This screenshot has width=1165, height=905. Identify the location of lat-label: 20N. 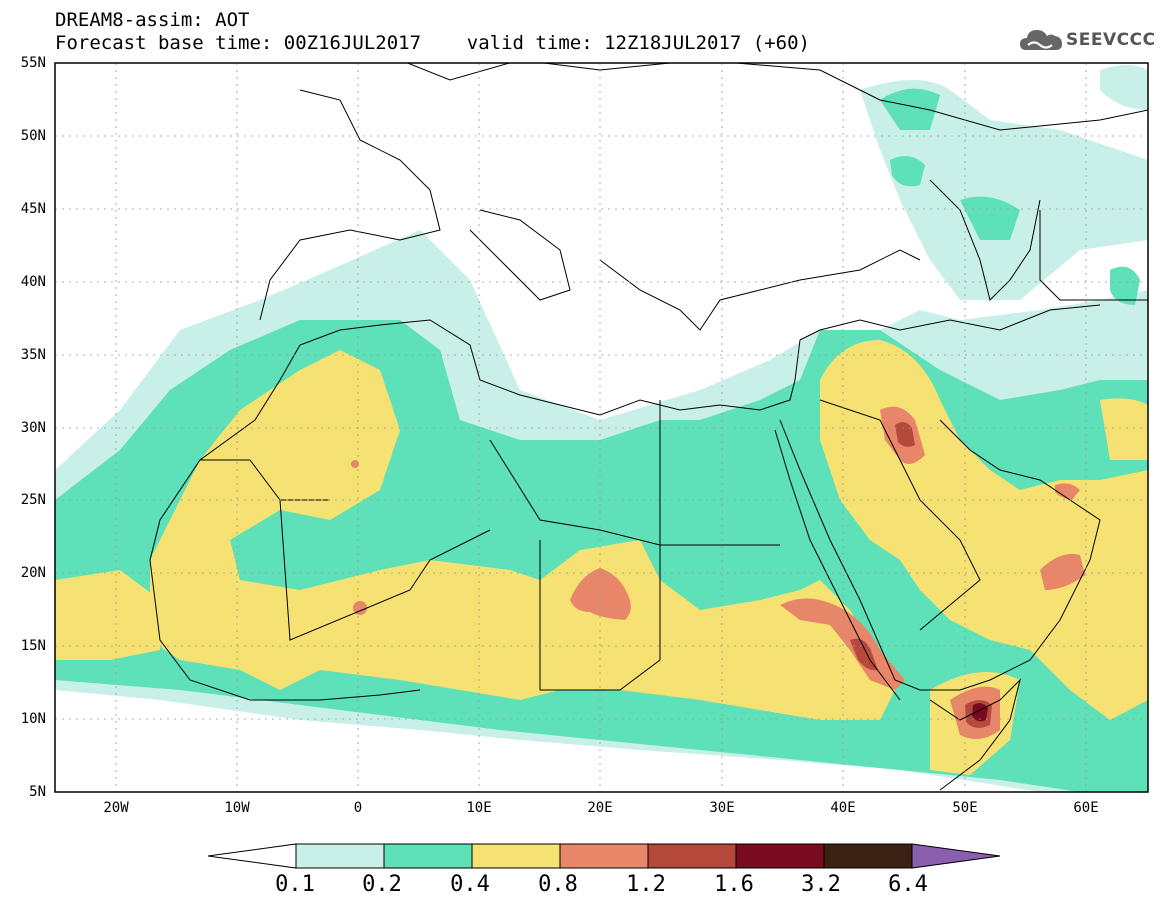
(33, 573).